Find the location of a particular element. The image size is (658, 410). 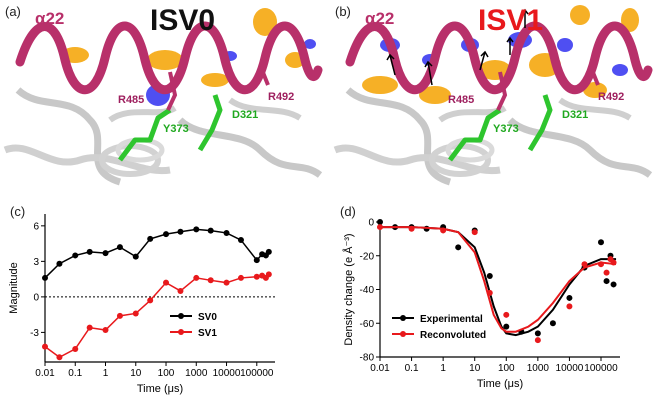

panel-a-label: (a) is located at coordinates (13, 11).